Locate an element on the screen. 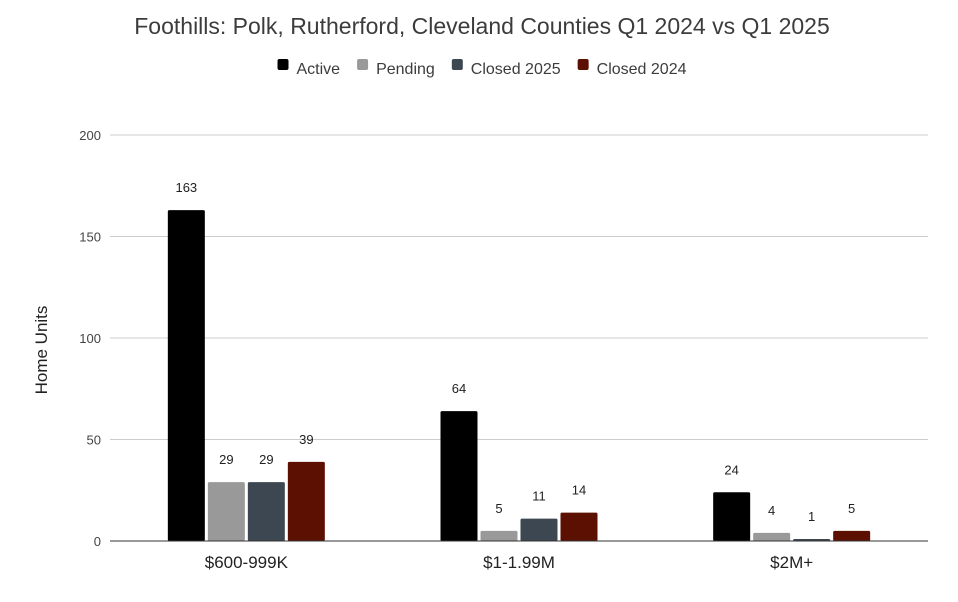 This screenshot has height=602, width=958. y-tick-label: 0 is located at coordinates (97, 541).